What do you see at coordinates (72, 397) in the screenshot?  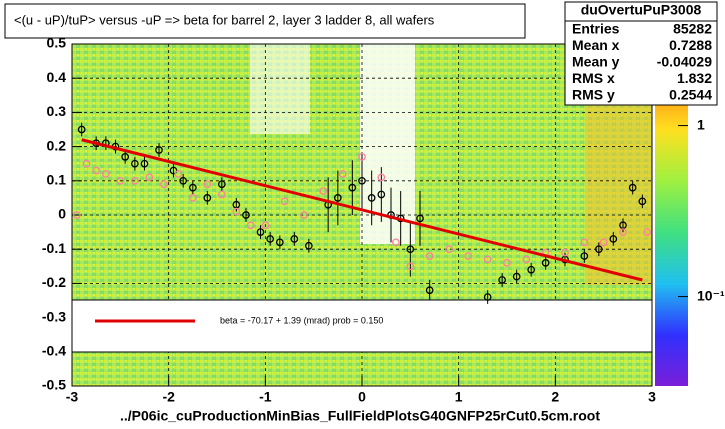 I see `x-tick-label: -3` at bounding box center [72, 397].